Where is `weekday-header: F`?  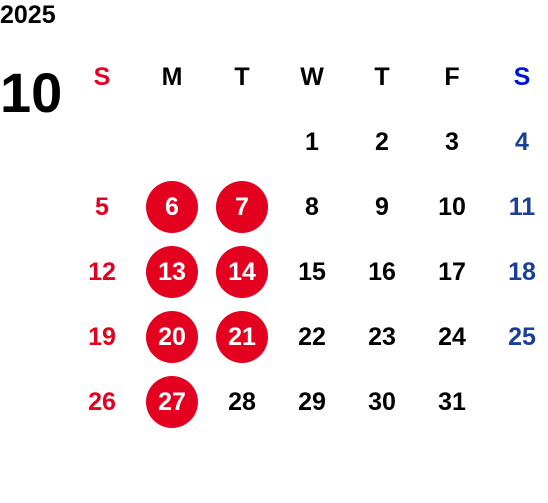 weekday-header: F is located at coordinates (452, 77).